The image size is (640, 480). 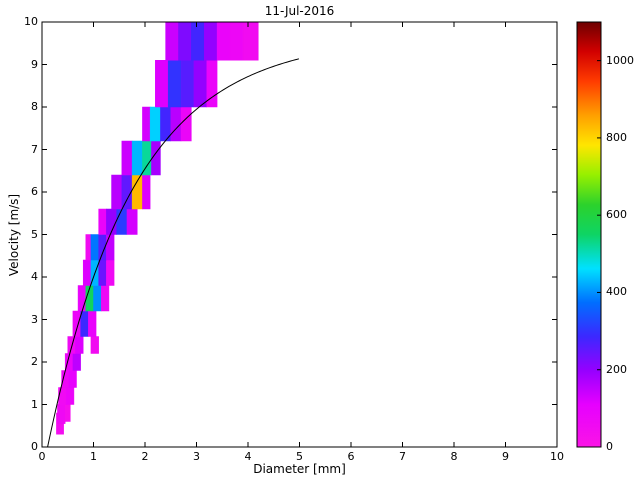 What do you see at coordinates (34, 446) in the screenshot?
I see `y-tick-label: 0` at bounding box center [34, 446].